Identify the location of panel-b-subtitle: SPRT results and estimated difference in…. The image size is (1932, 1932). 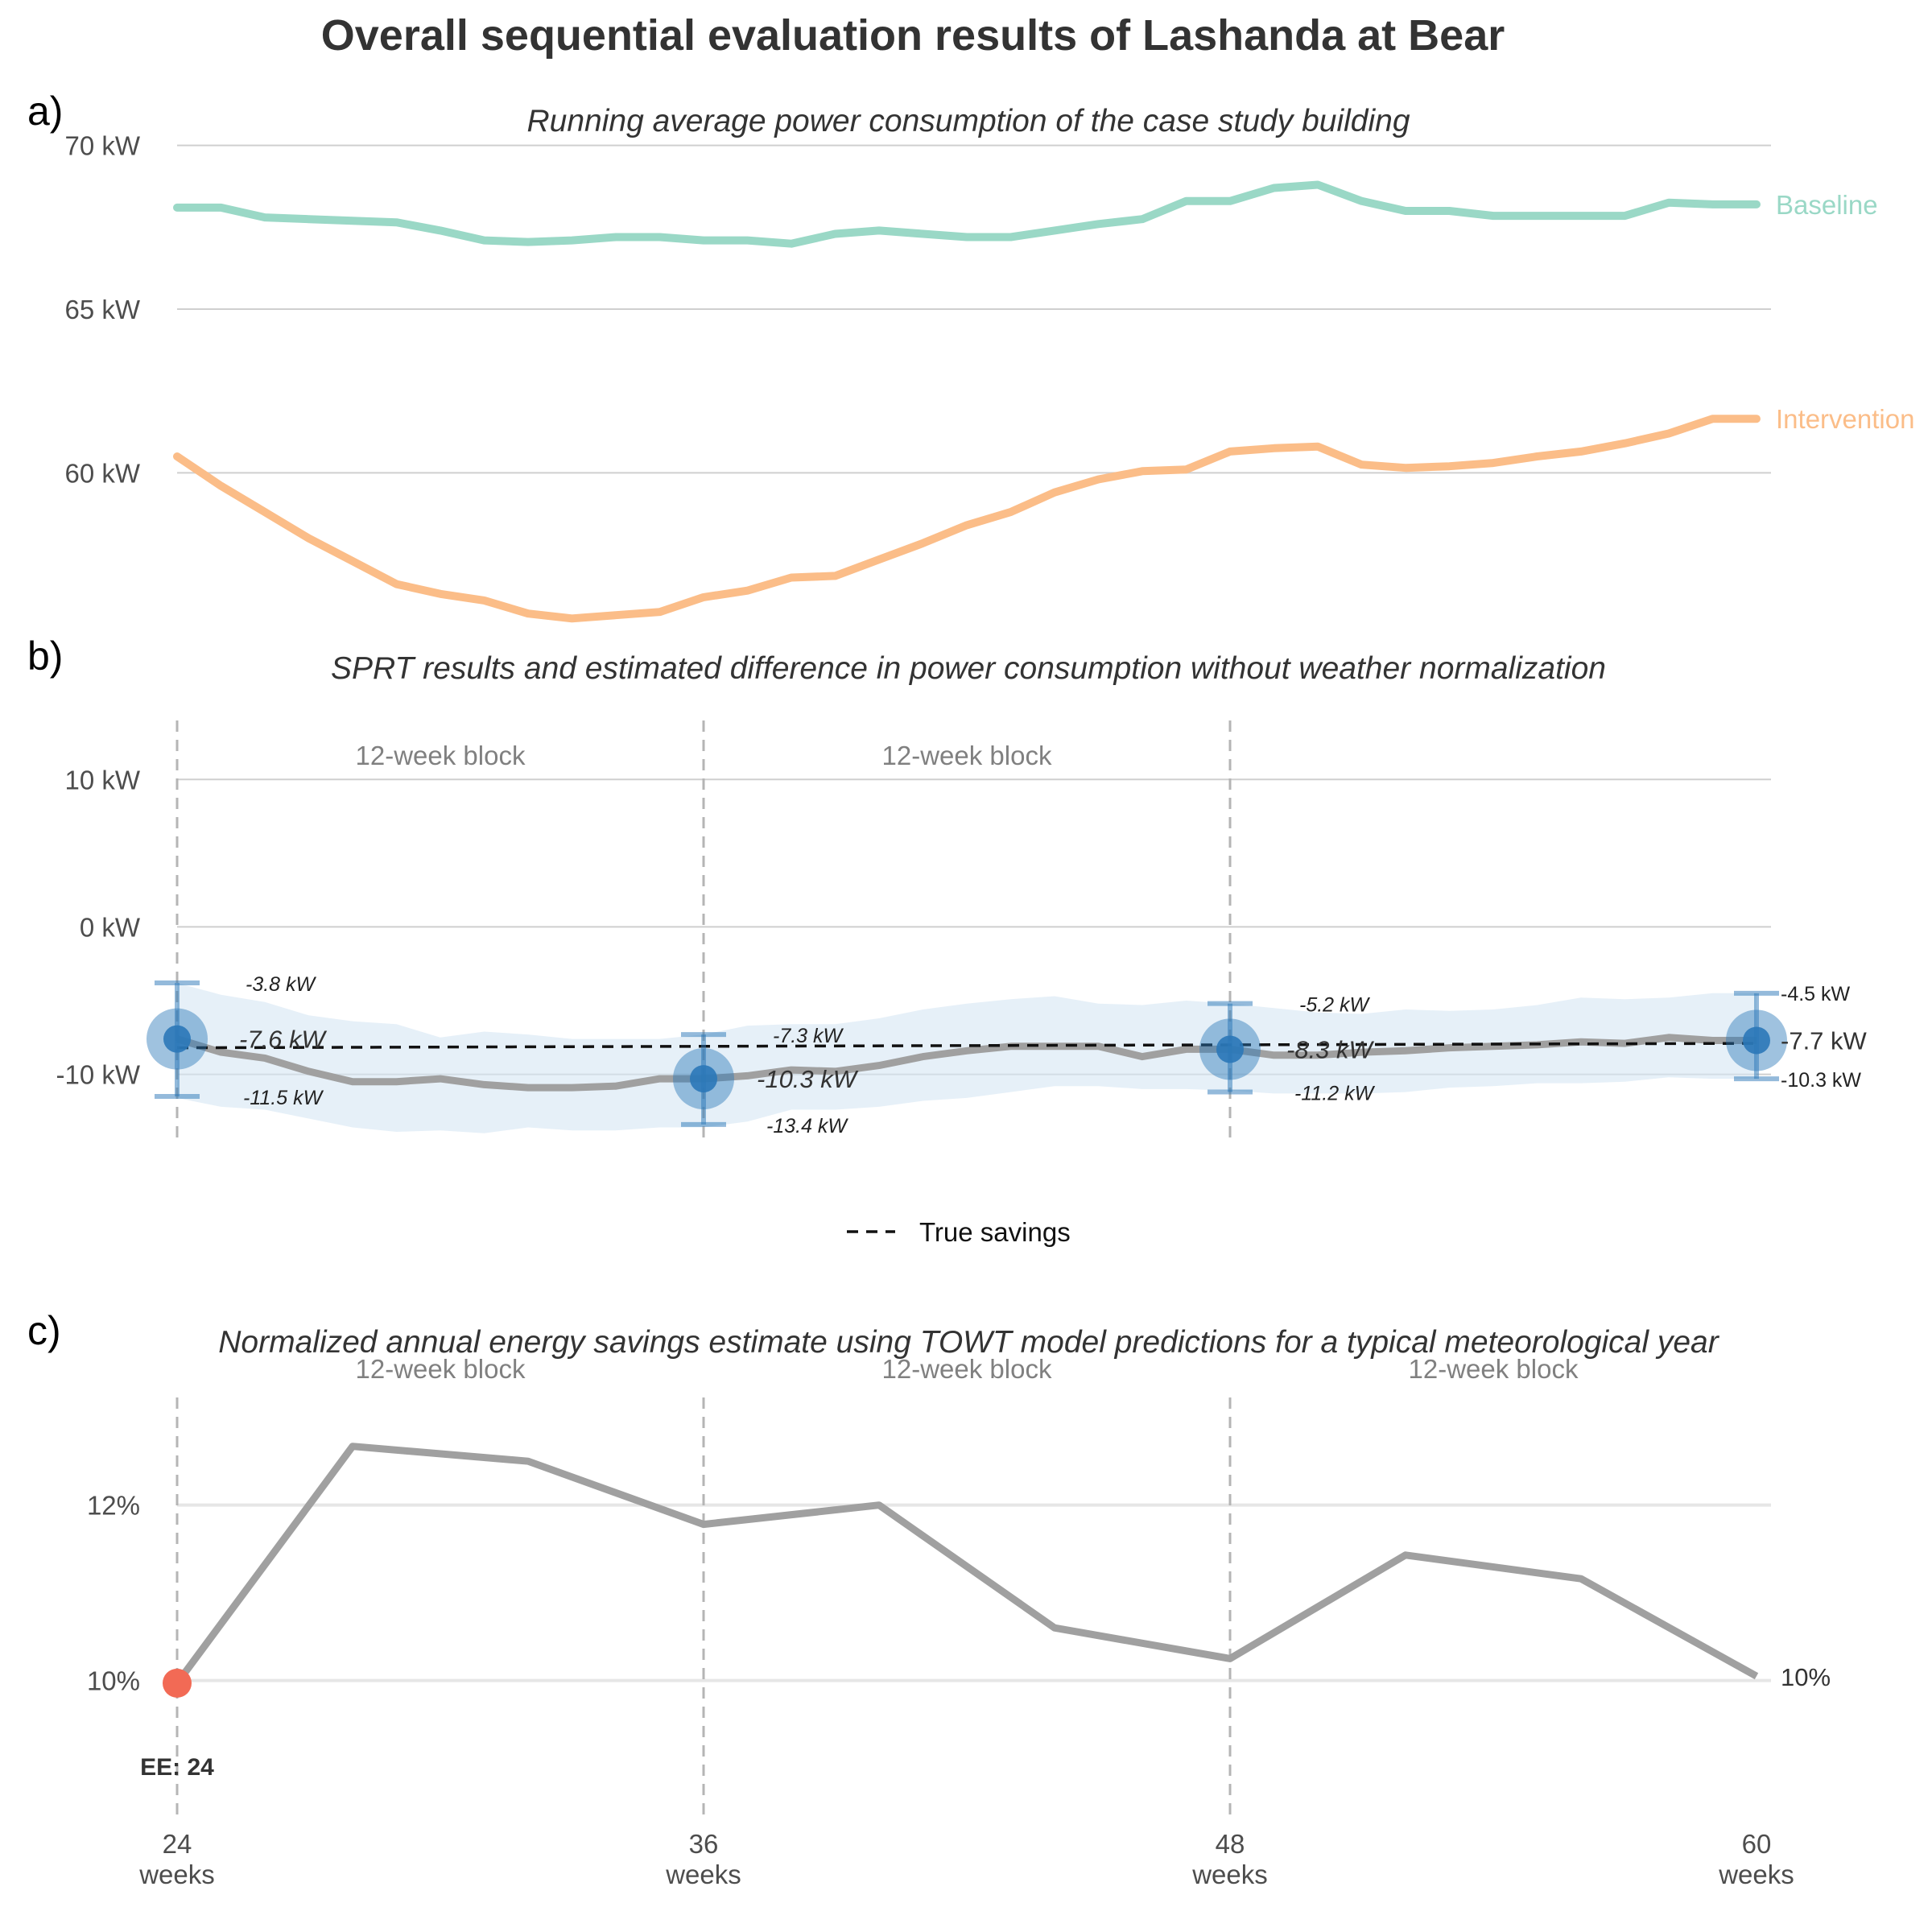
(968, 668).